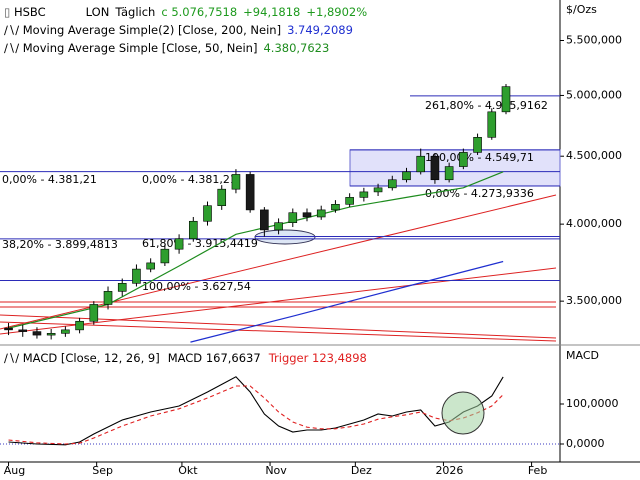 The width and height of the screenshot is (640, 480). Describe the element at coordinates (296, 48) in the screenshot. I see `legend-value: 4.380,7623` at that location.